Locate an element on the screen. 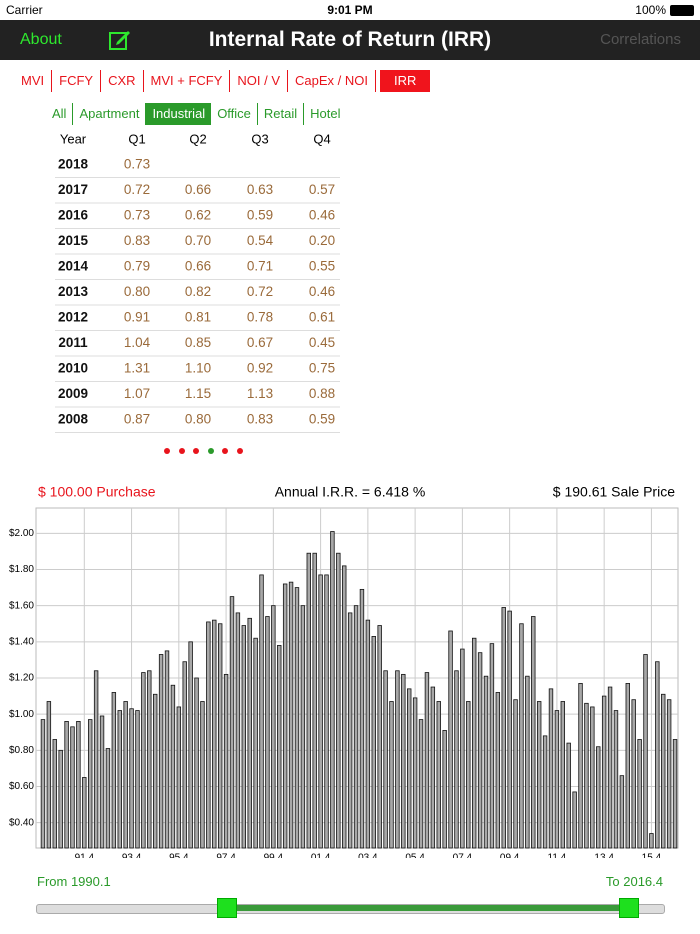  x-tick-label: 11.4 is located at coordinates (557, 855).